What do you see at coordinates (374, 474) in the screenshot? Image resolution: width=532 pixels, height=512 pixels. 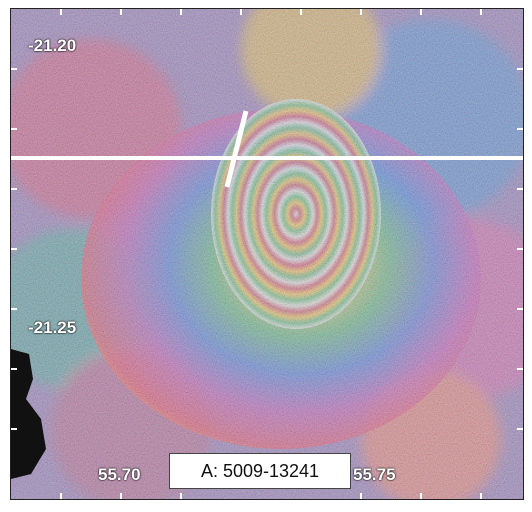 I see `lon-label-right: 55.75` at bounding box center [374, 474].